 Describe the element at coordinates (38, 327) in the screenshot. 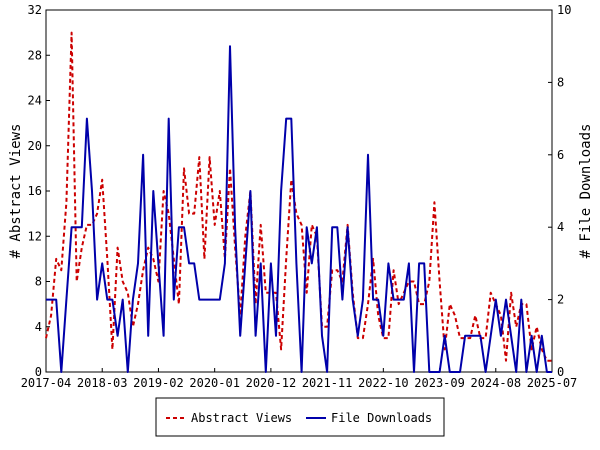

I see `left-y-tick-label: 4` at that location.